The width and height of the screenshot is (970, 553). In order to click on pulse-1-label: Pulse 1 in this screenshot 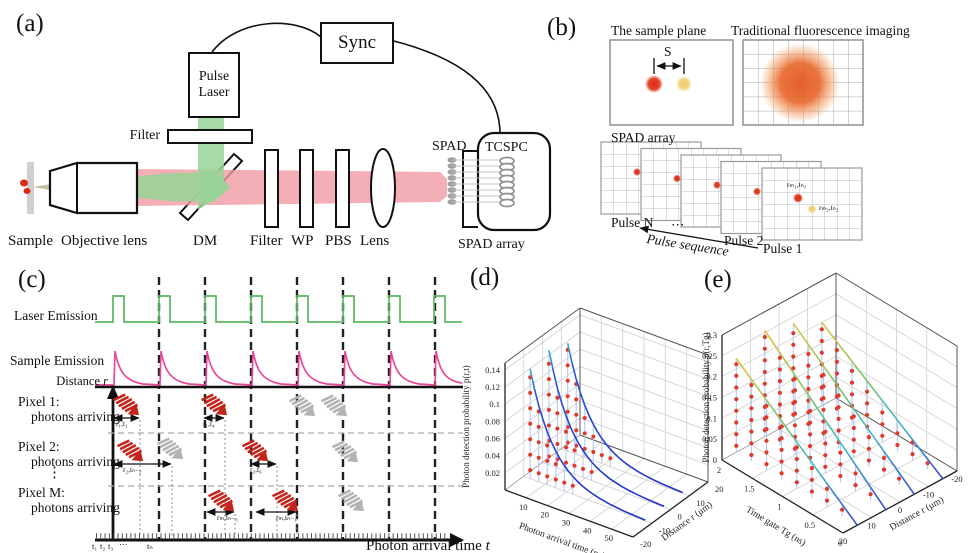, I will do `click(783, 248)`.